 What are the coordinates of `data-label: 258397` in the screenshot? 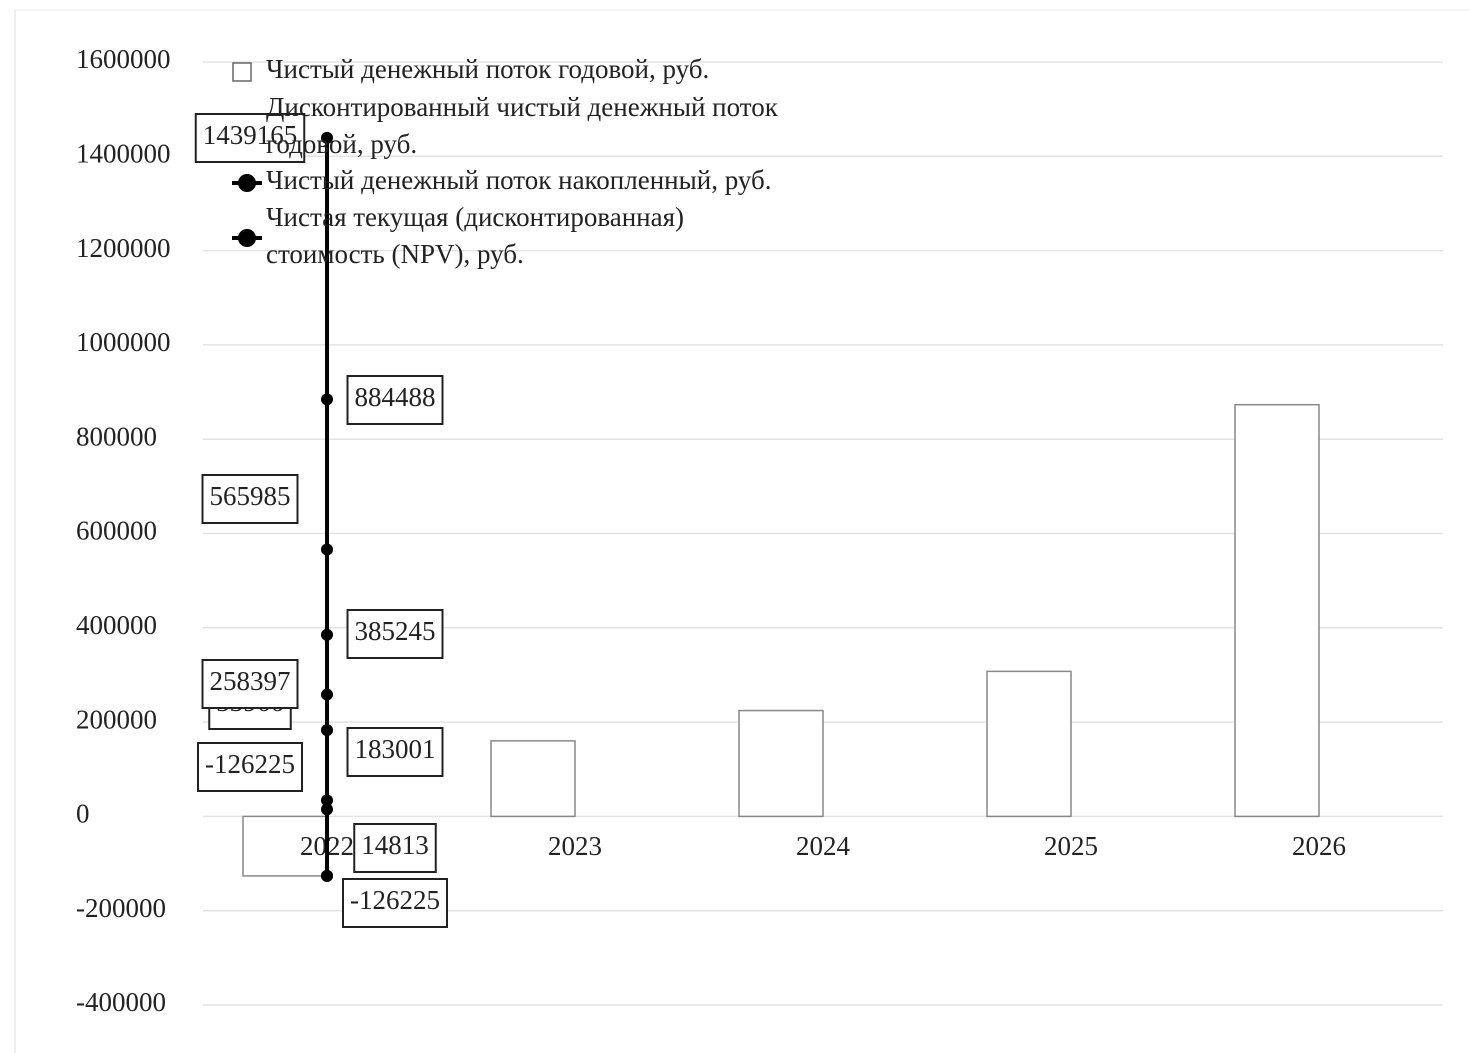 It's located at (250, 684).